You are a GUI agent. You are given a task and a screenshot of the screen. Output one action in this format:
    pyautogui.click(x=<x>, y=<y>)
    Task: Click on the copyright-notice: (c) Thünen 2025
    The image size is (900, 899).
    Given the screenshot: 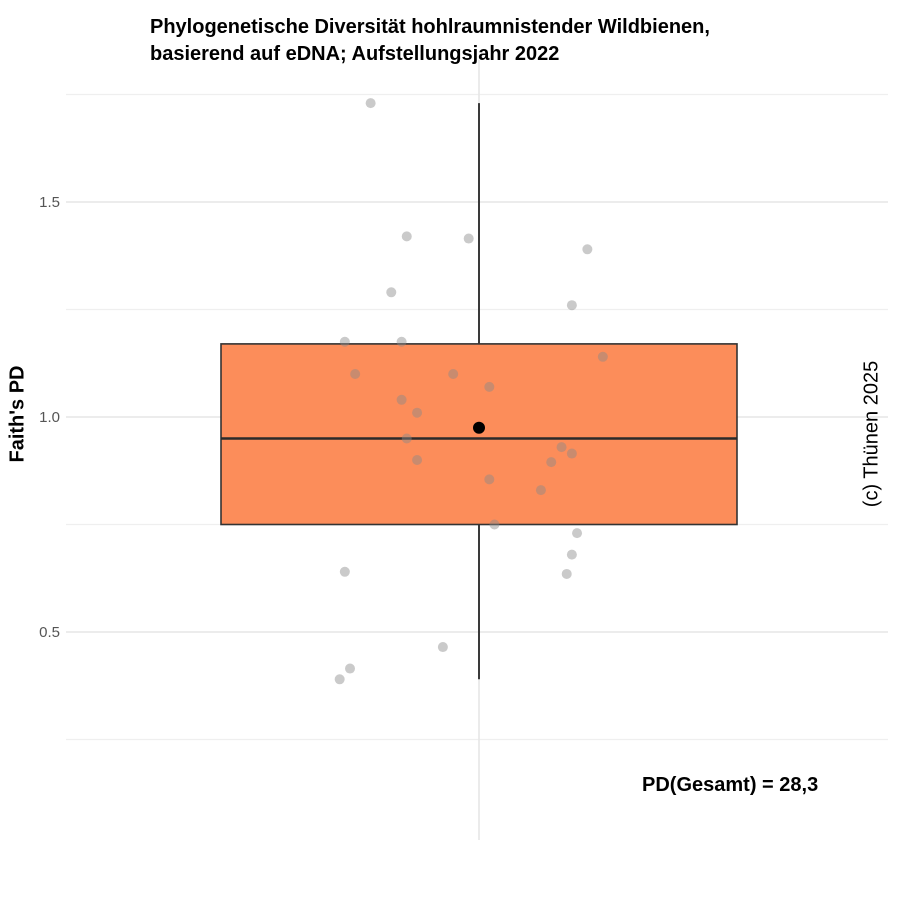 What is the action you would take?
    pyautogui.click(x=871, y=434)
    